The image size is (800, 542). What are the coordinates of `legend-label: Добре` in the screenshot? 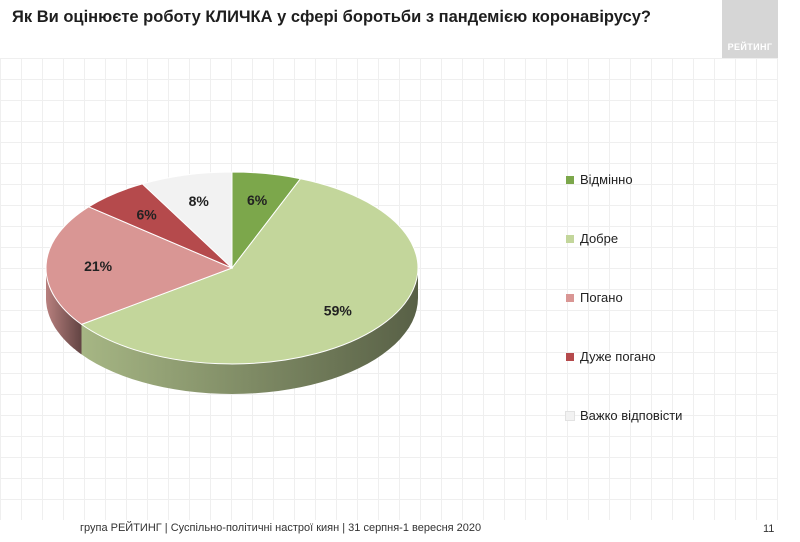 It's located at (599, 238).